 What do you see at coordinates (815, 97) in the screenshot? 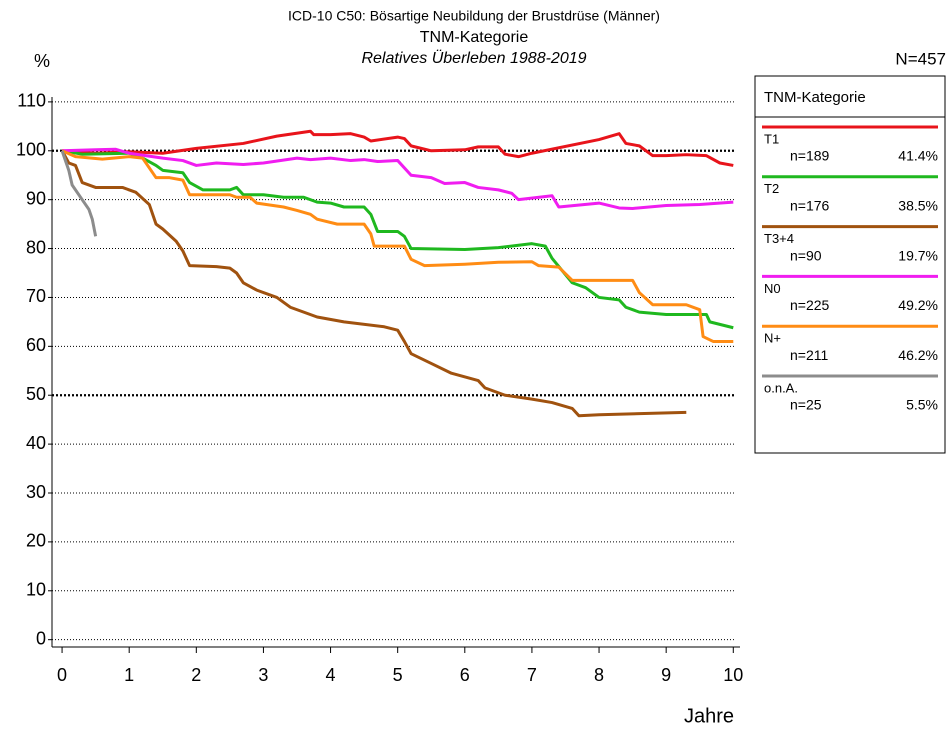
I see `legend-title: TNM-Kategorie` at bounding box center [815, 97].